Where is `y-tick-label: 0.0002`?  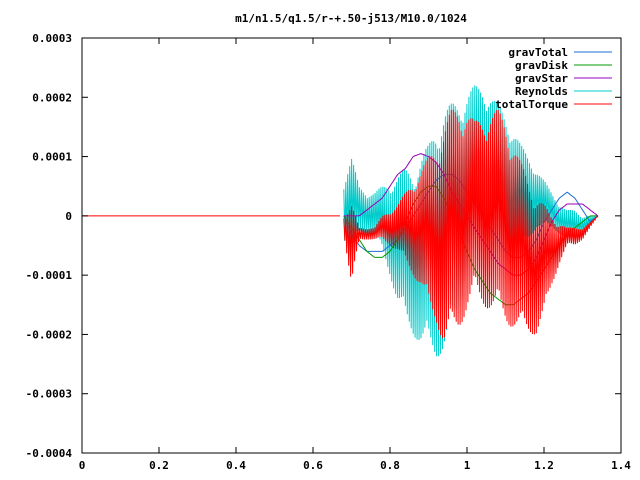 y-tick-label: 0.0002 is located at coordinates (52, 97).